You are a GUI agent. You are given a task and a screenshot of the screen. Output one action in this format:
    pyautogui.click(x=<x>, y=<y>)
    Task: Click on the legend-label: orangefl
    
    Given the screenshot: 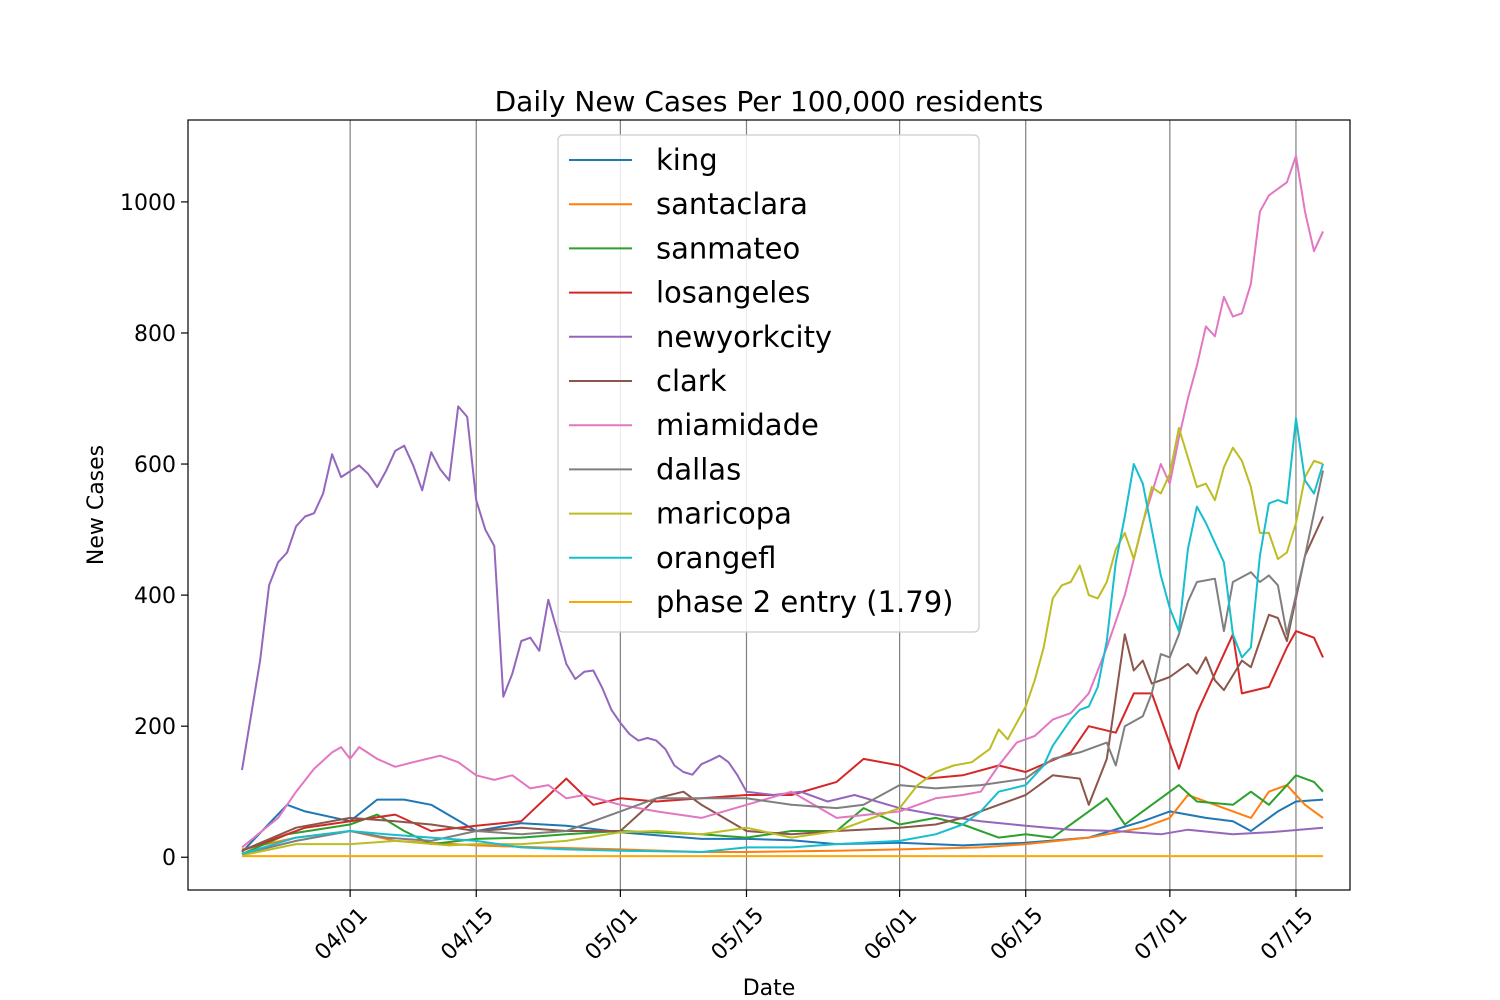 What is the action you would take?
    pyautogui.click(x=716, y=558)
    